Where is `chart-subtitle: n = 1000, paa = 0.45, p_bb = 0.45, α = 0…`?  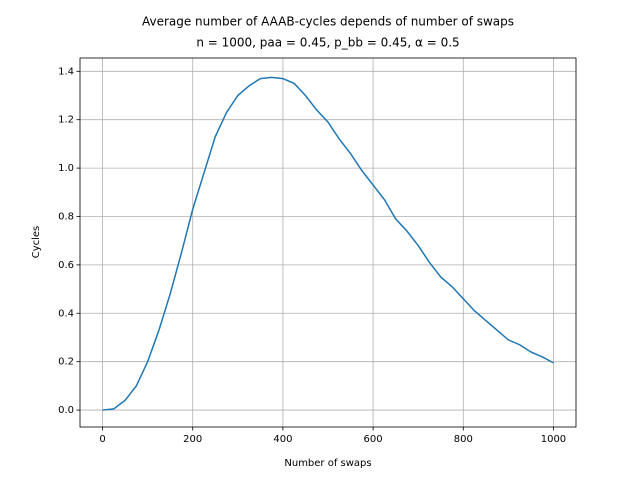
chart-subtitle: n = 1000, paa = 0.45, p_bb = 0.45, α = 0… is located at coordinates (327, 43).